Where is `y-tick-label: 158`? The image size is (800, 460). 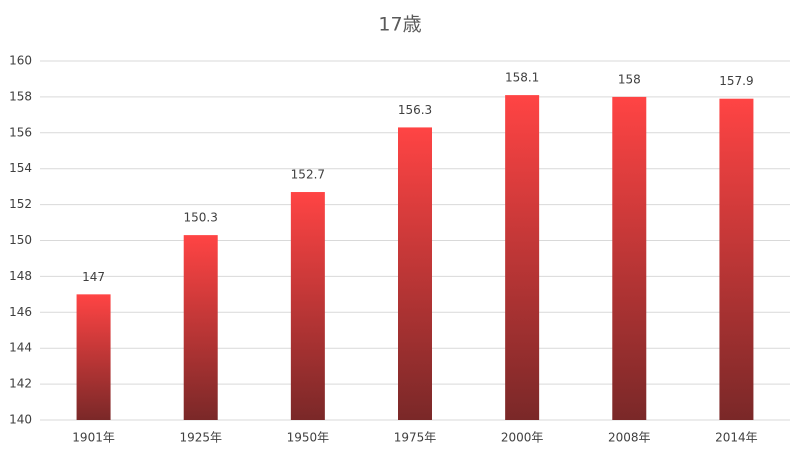
y-tick-label: 158 is located at coordinates (20, 96).